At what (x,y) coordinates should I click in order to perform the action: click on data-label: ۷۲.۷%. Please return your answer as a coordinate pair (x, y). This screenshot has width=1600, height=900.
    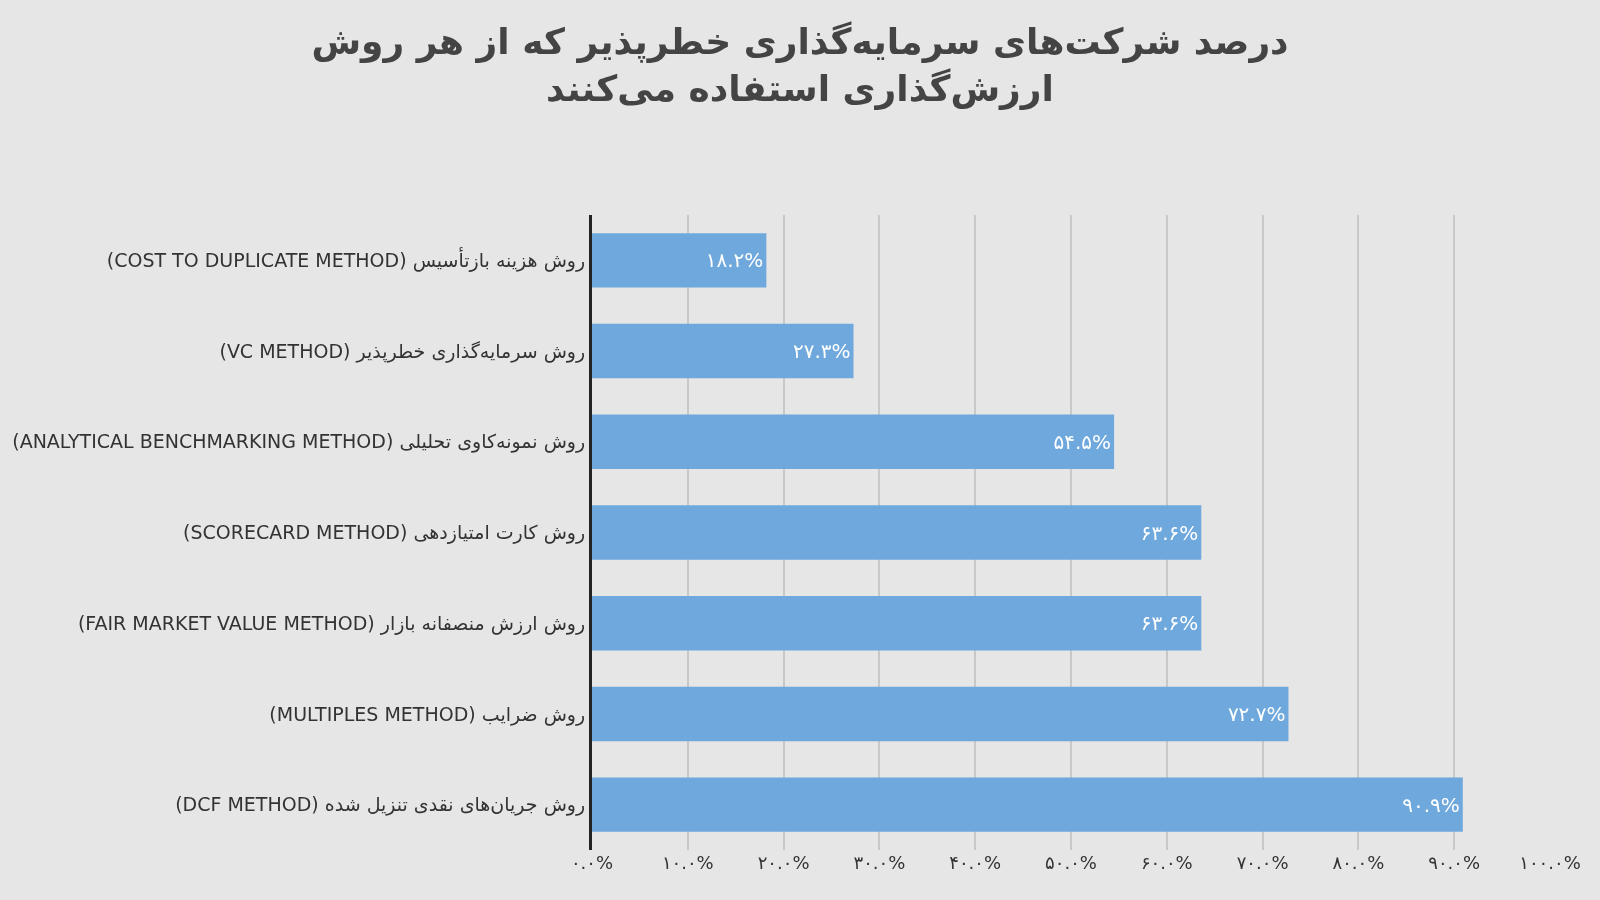
    Looking at the image, I should click on (1256, 713).